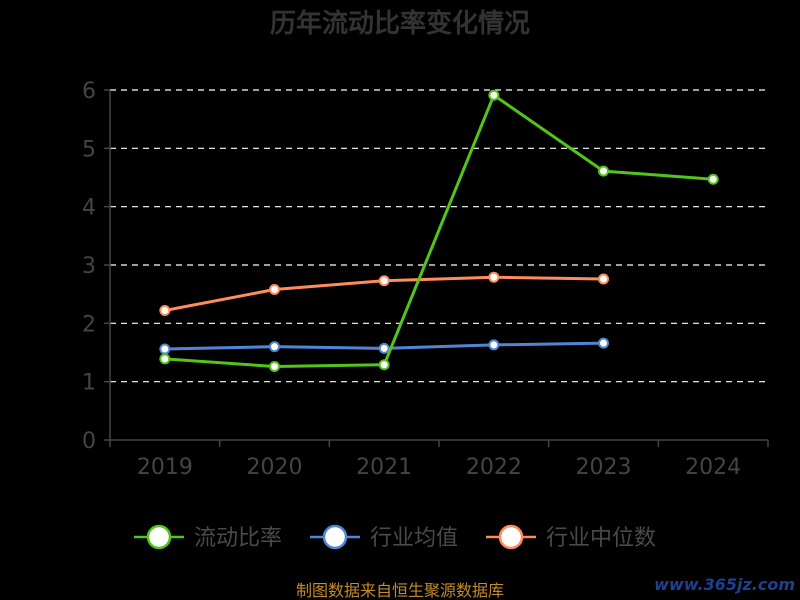  I want to click on legend-label: 行业均值, so click(414, 538).